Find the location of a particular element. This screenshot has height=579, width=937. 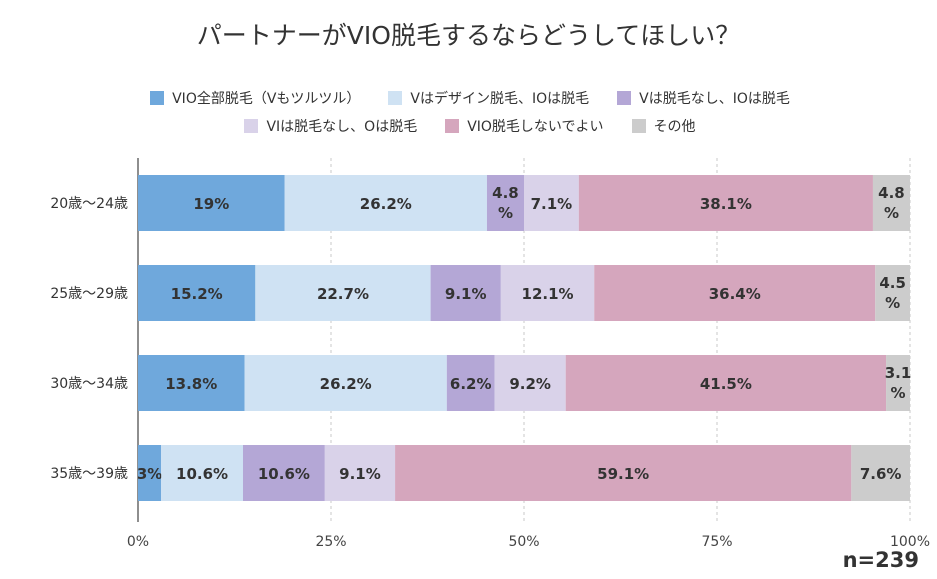

data-label: 3% is located at coordinates (149, 474).